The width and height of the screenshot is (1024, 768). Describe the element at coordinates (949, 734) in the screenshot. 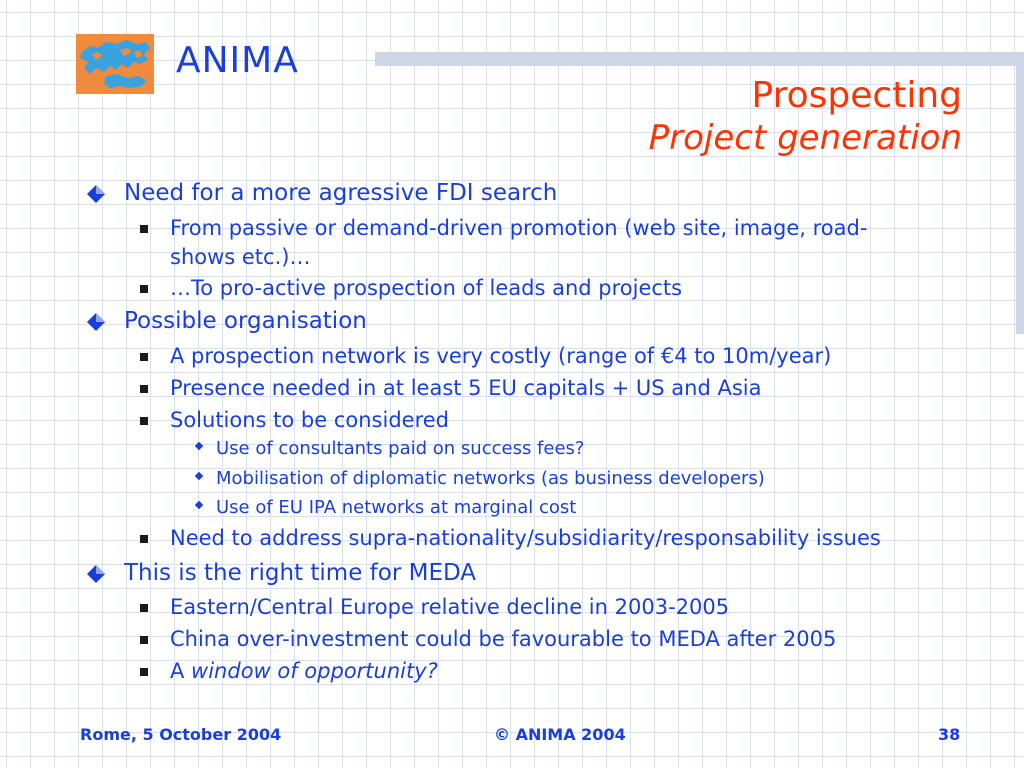

I see `footer-page-number: 38` at that location.